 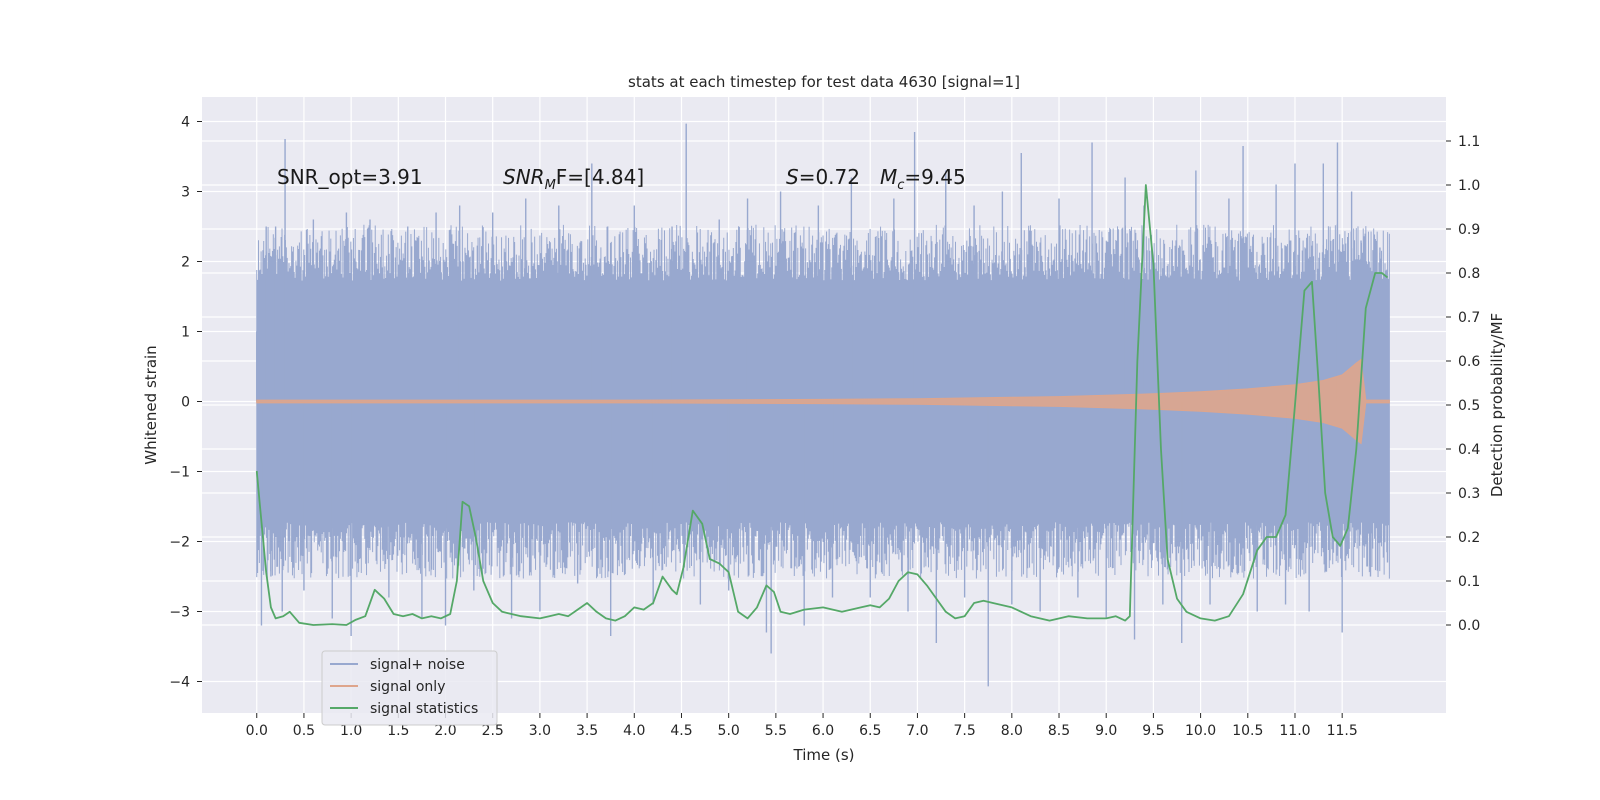 What do you see at coordinates (550, 185) in the screenshot?
I see `annotation-snr-mf-sub: M` at bounding box center [550, 185].